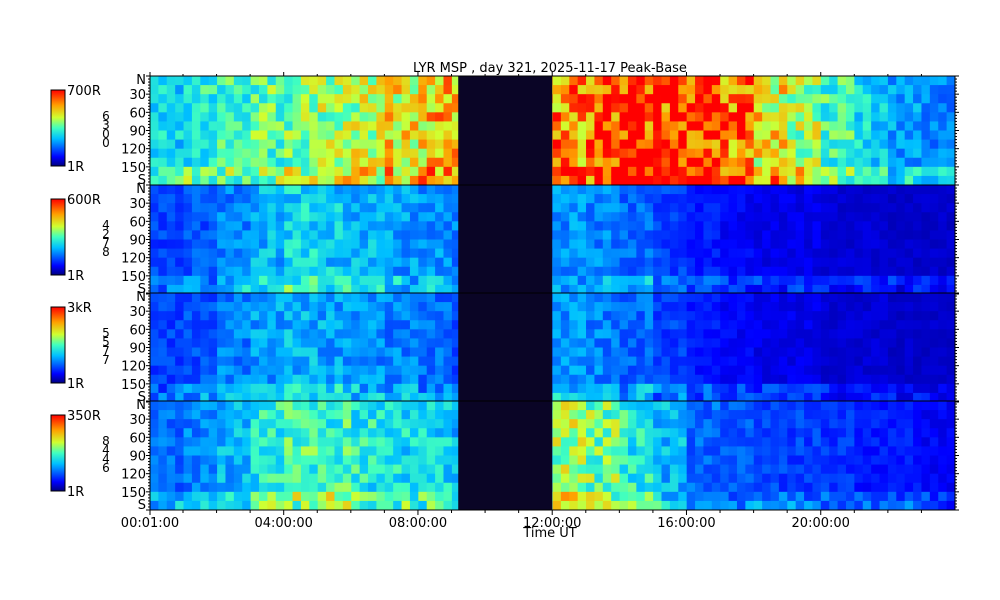  I want to click on y-tick-label: 150, so click(133, 385).